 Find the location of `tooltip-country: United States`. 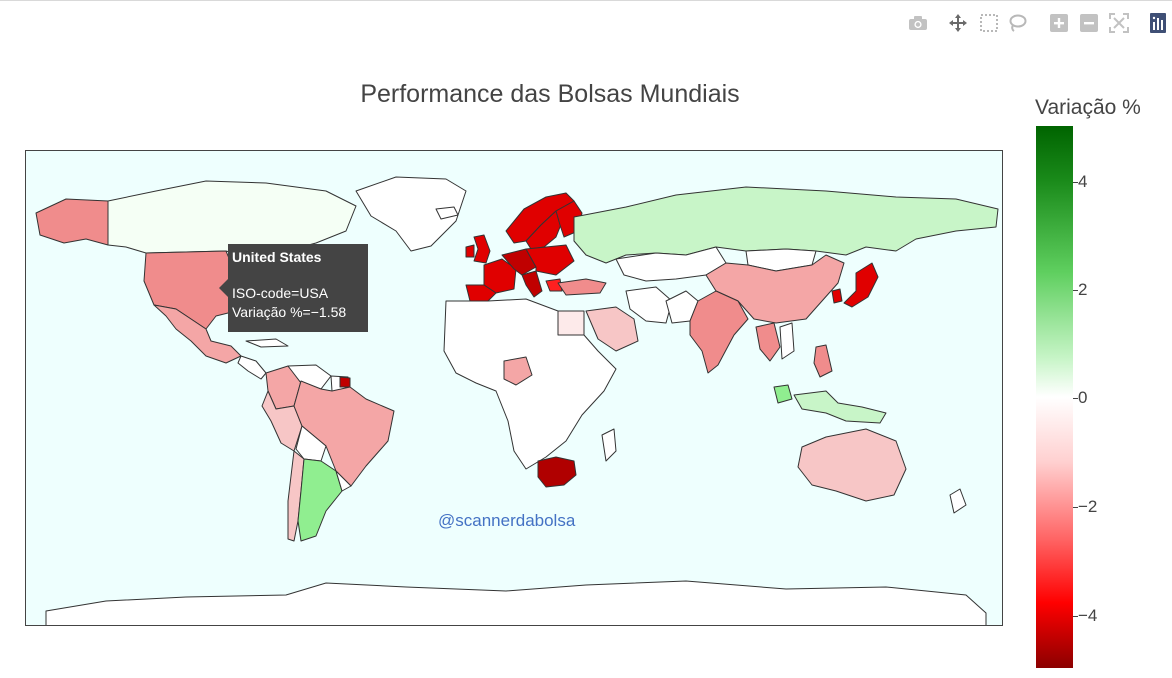

tooltip-country: United States is located at coordinates (277, 257).